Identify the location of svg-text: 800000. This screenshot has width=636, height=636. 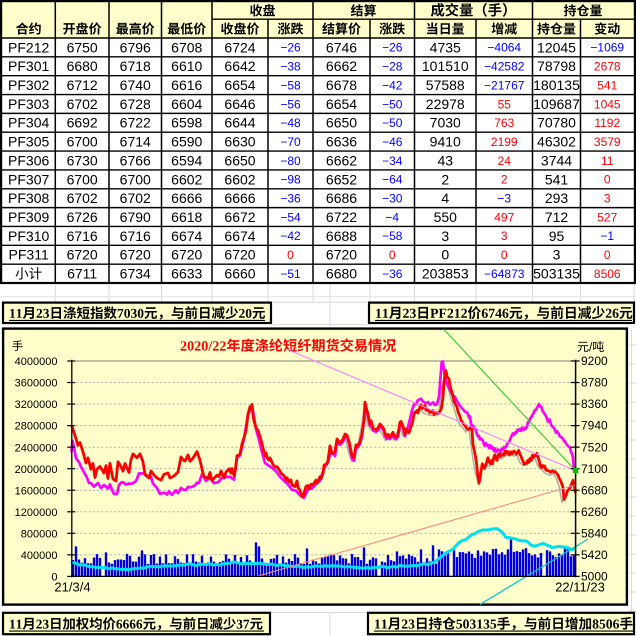
(39, 534).